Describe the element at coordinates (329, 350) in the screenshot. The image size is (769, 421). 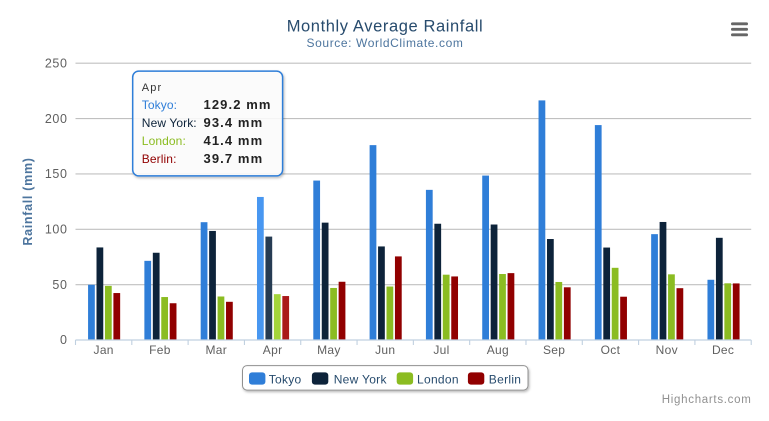
I see `svg-text: May` at that location.